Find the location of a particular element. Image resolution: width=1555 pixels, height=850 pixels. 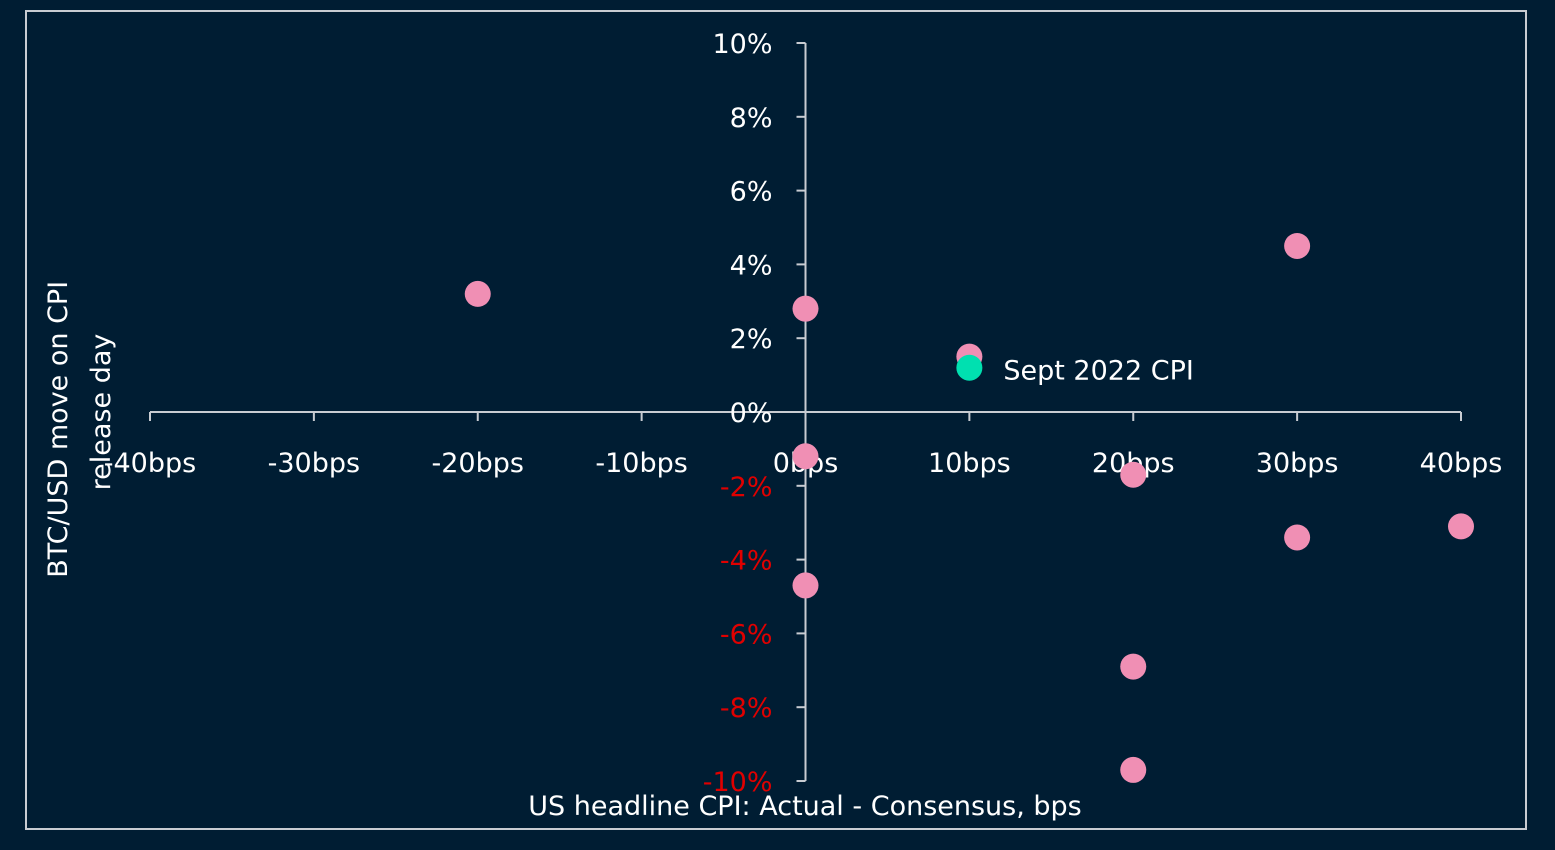

point-annotation: Sept 2022 CPI is located at coordinates (1098, 371).